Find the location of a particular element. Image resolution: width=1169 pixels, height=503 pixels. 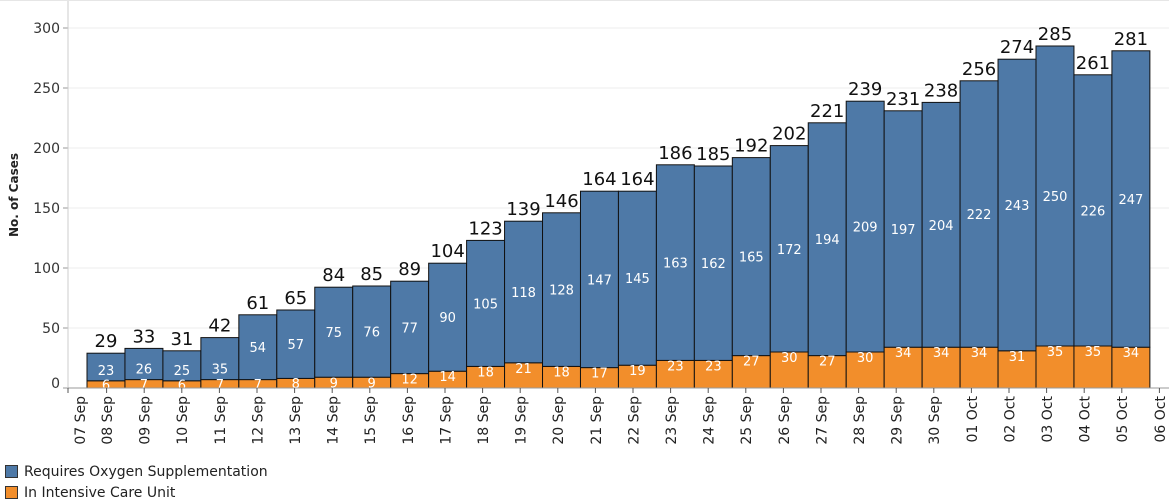

label-total: 185 is located at coordinates (713, 154).